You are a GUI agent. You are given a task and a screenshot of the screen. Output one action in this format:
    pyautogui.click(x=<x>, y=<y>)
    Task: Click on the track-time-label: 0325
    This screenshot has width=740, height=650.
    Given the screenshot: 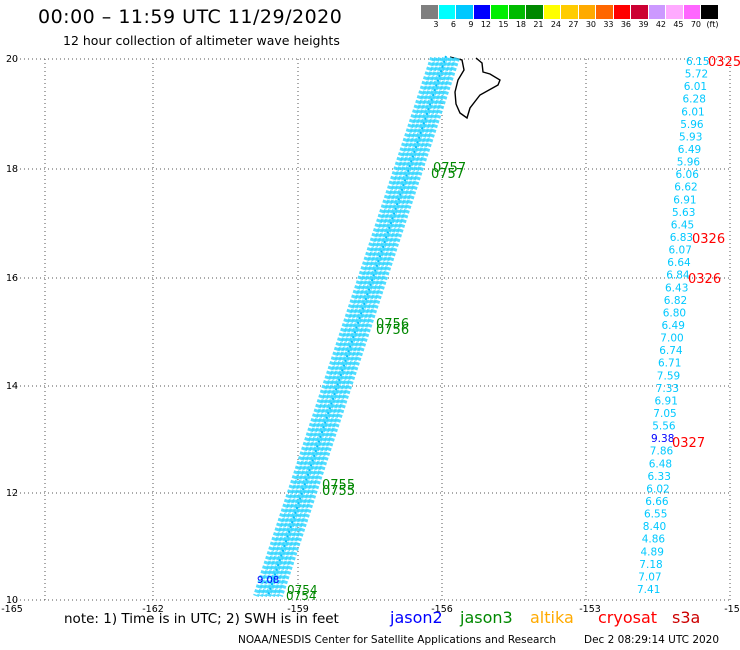 What is the action you would take?
    pyautogui.click(x=724, y=62)
    